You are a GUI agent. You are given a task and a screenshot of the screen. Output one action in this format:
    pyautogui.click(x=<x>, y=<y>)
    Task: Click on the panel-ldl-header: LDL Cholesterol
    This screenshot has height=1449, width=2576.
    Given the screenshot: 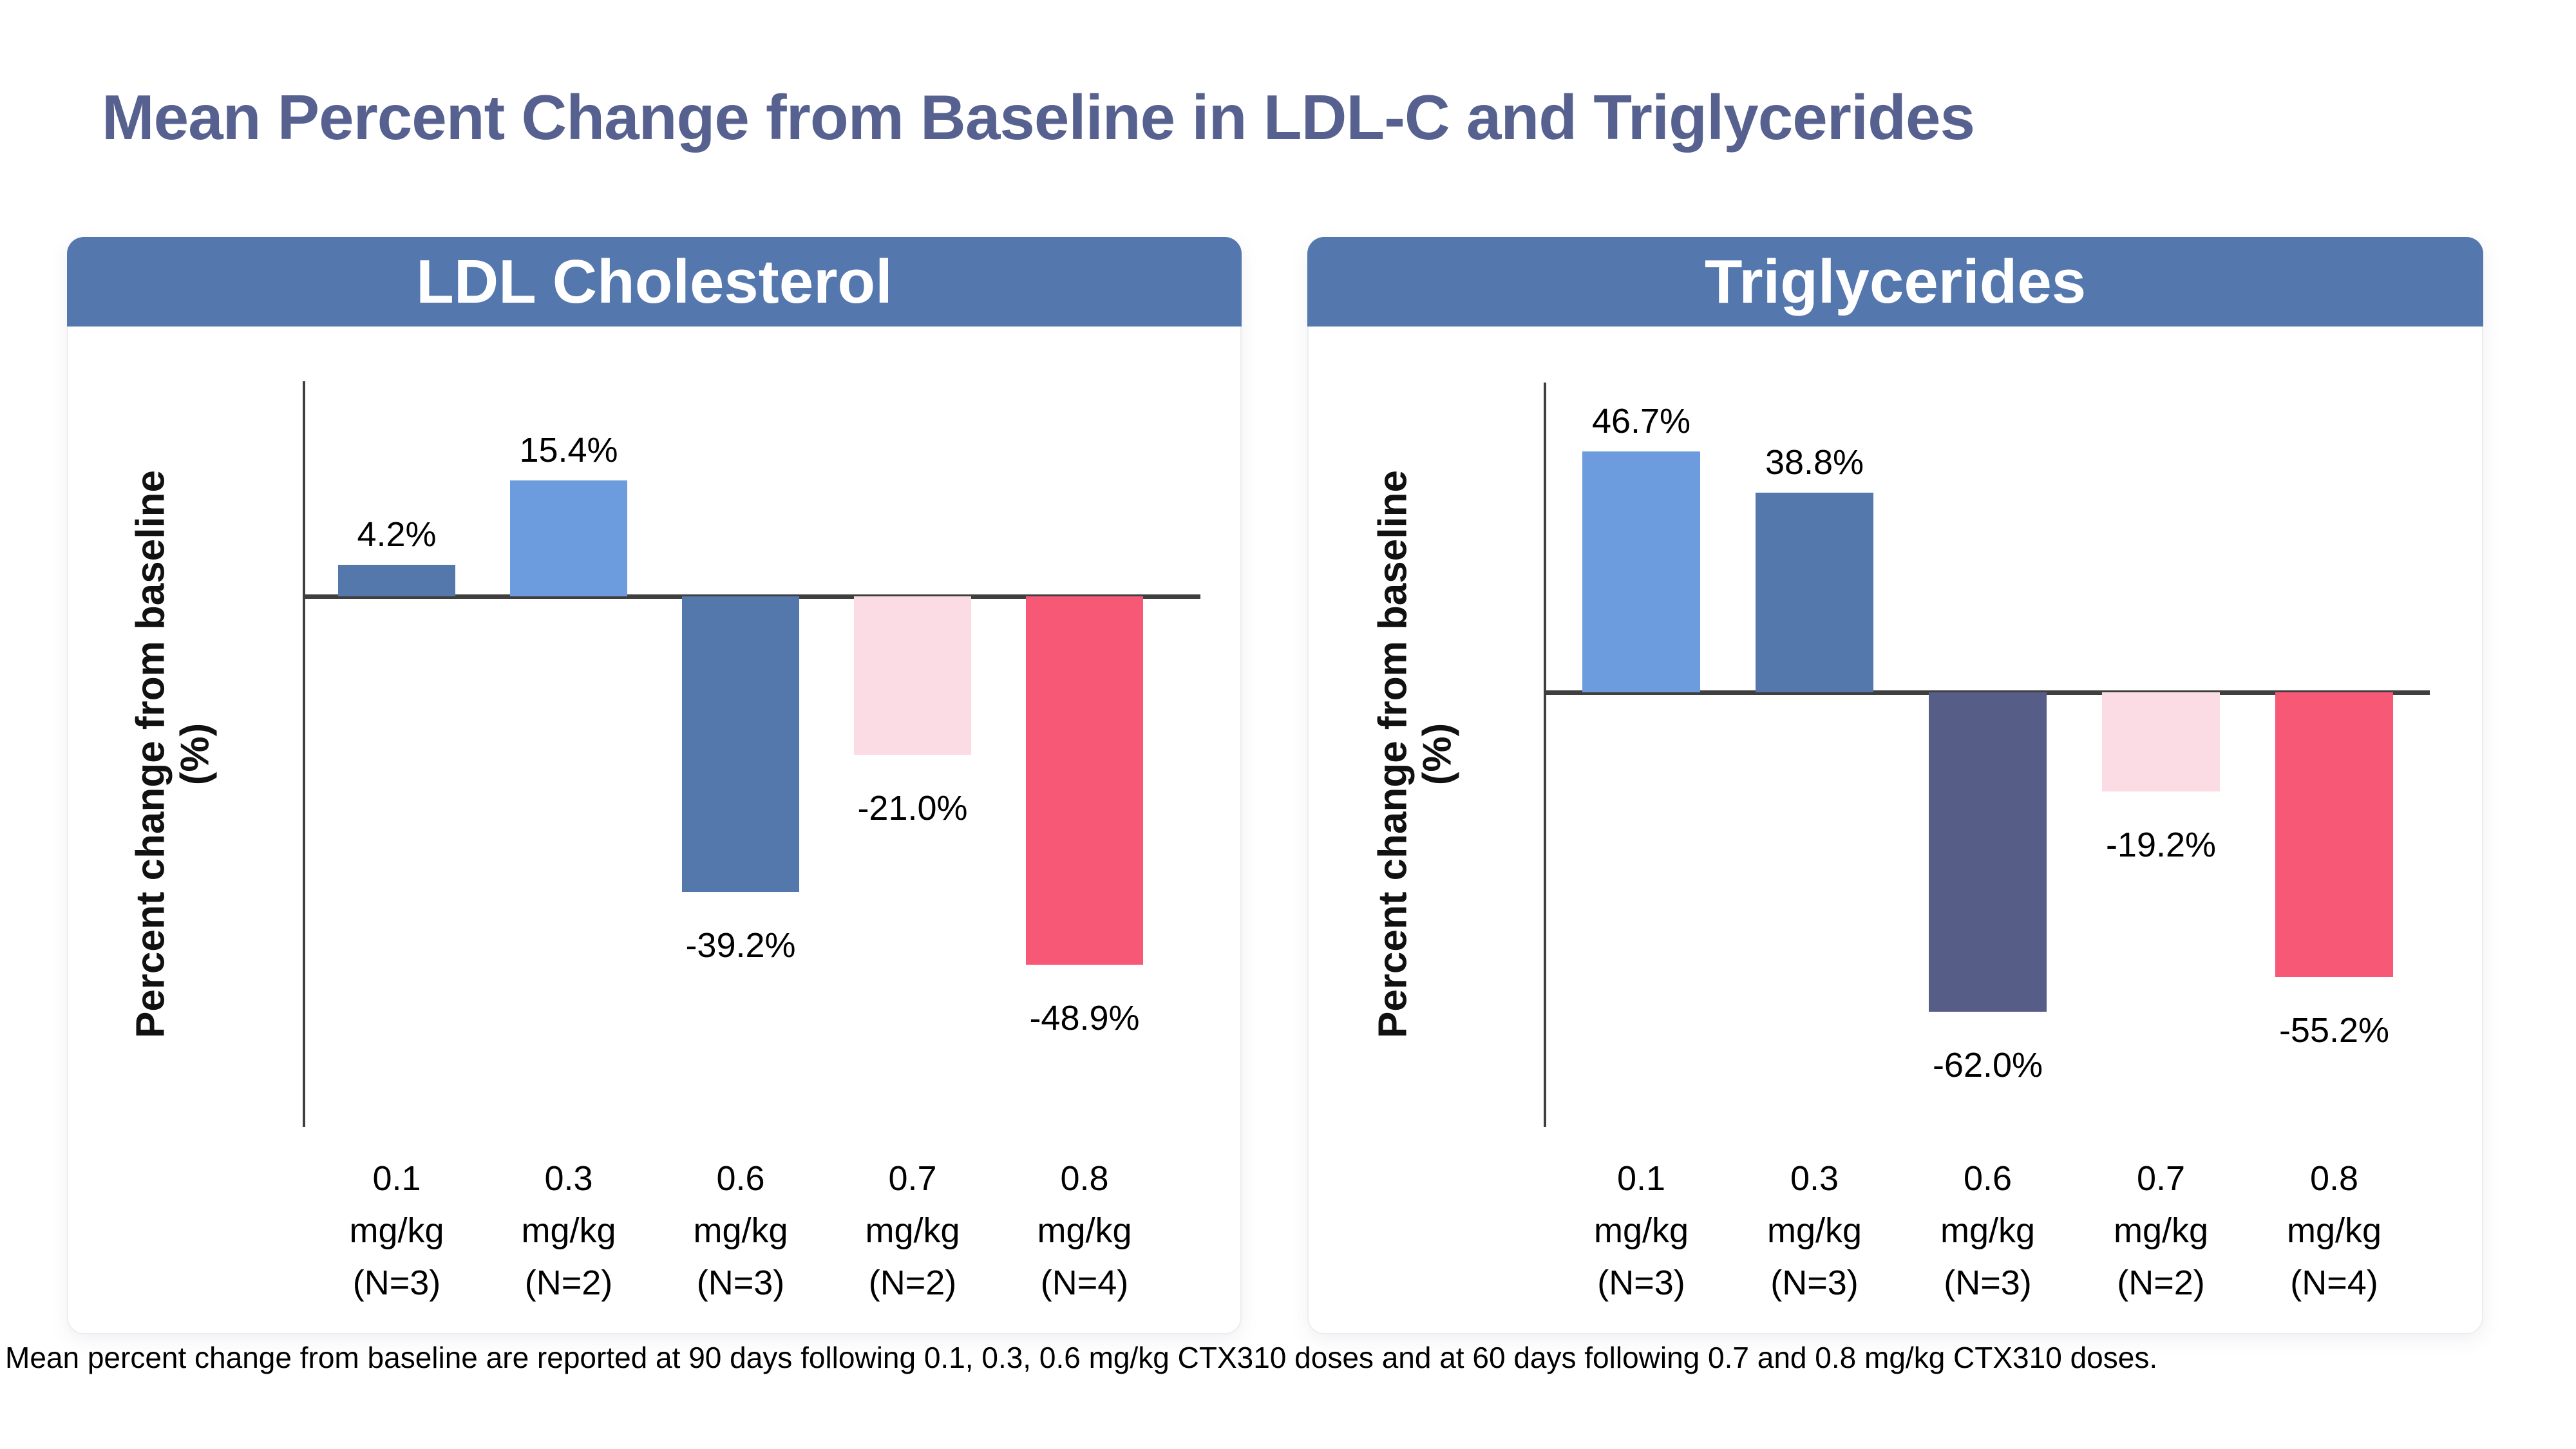 What is the action you would take?
    pyautogui.click(x=654, y=282)
    